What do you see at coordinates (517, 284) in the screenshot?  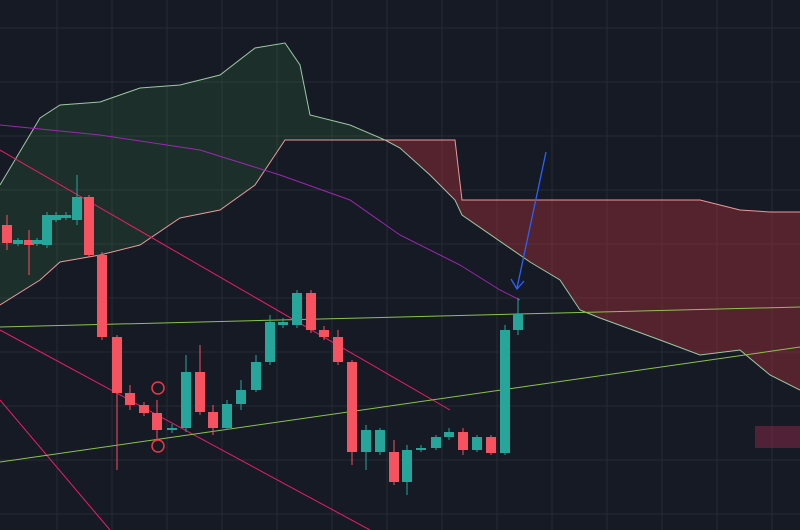 I see `arrow-head` at bounding box center [517, 284].